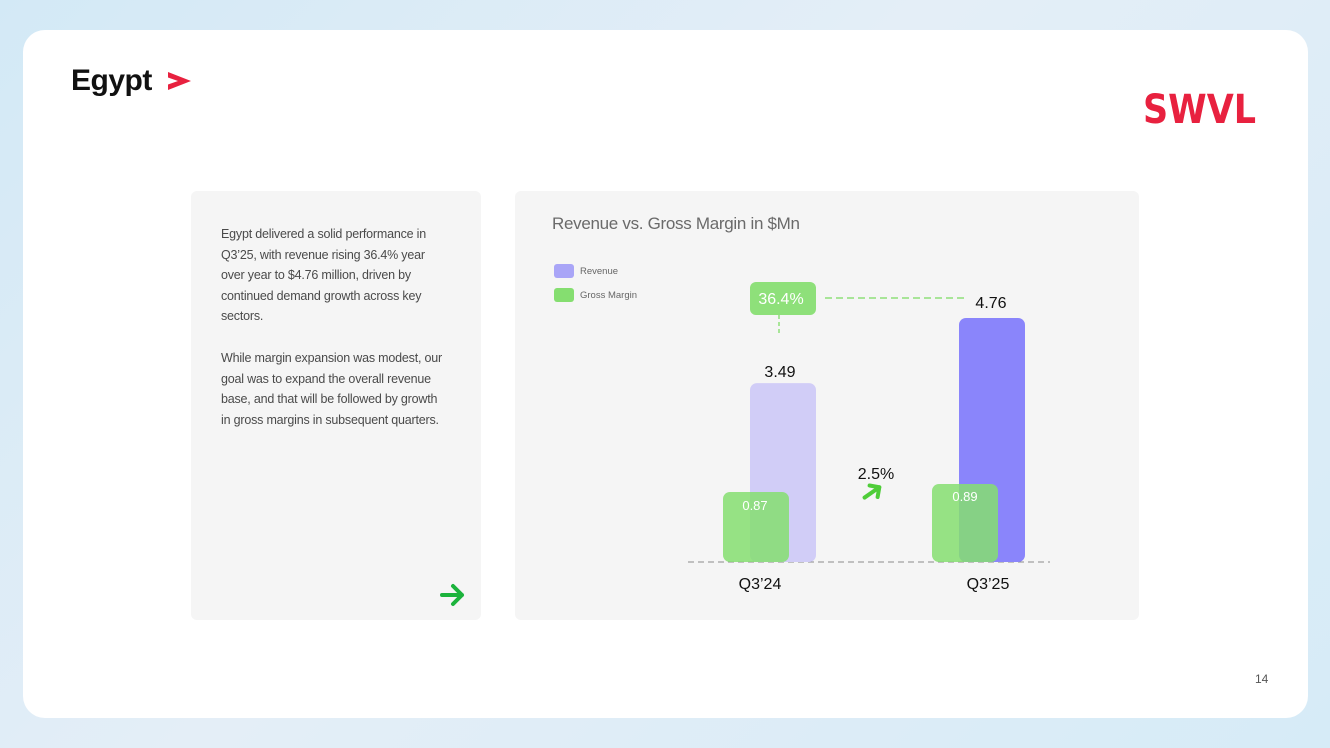 The height and width of the screenshot is (748, 1330). Describe the element at coordinates (964, 496) in the screenshot. I see `gross-margin-label-q3-25: 0.89` at that location.